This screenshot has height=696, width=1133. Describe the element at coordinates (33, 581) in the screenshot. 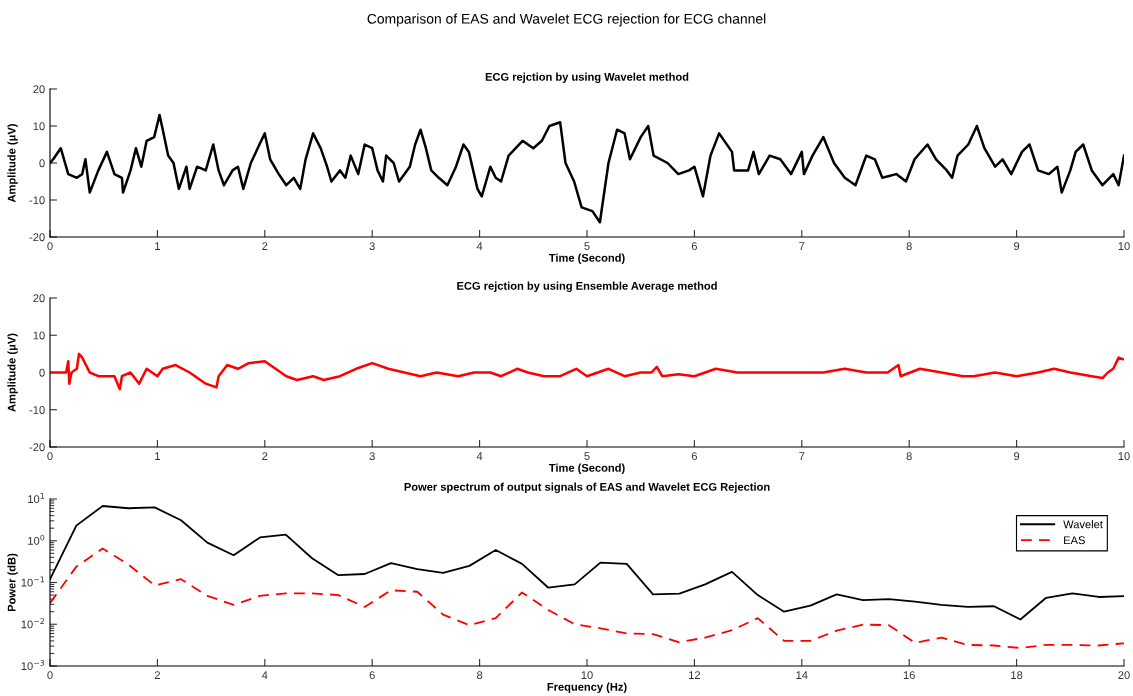

I see `y-tick-label: 10$^{−1}$` at that location.